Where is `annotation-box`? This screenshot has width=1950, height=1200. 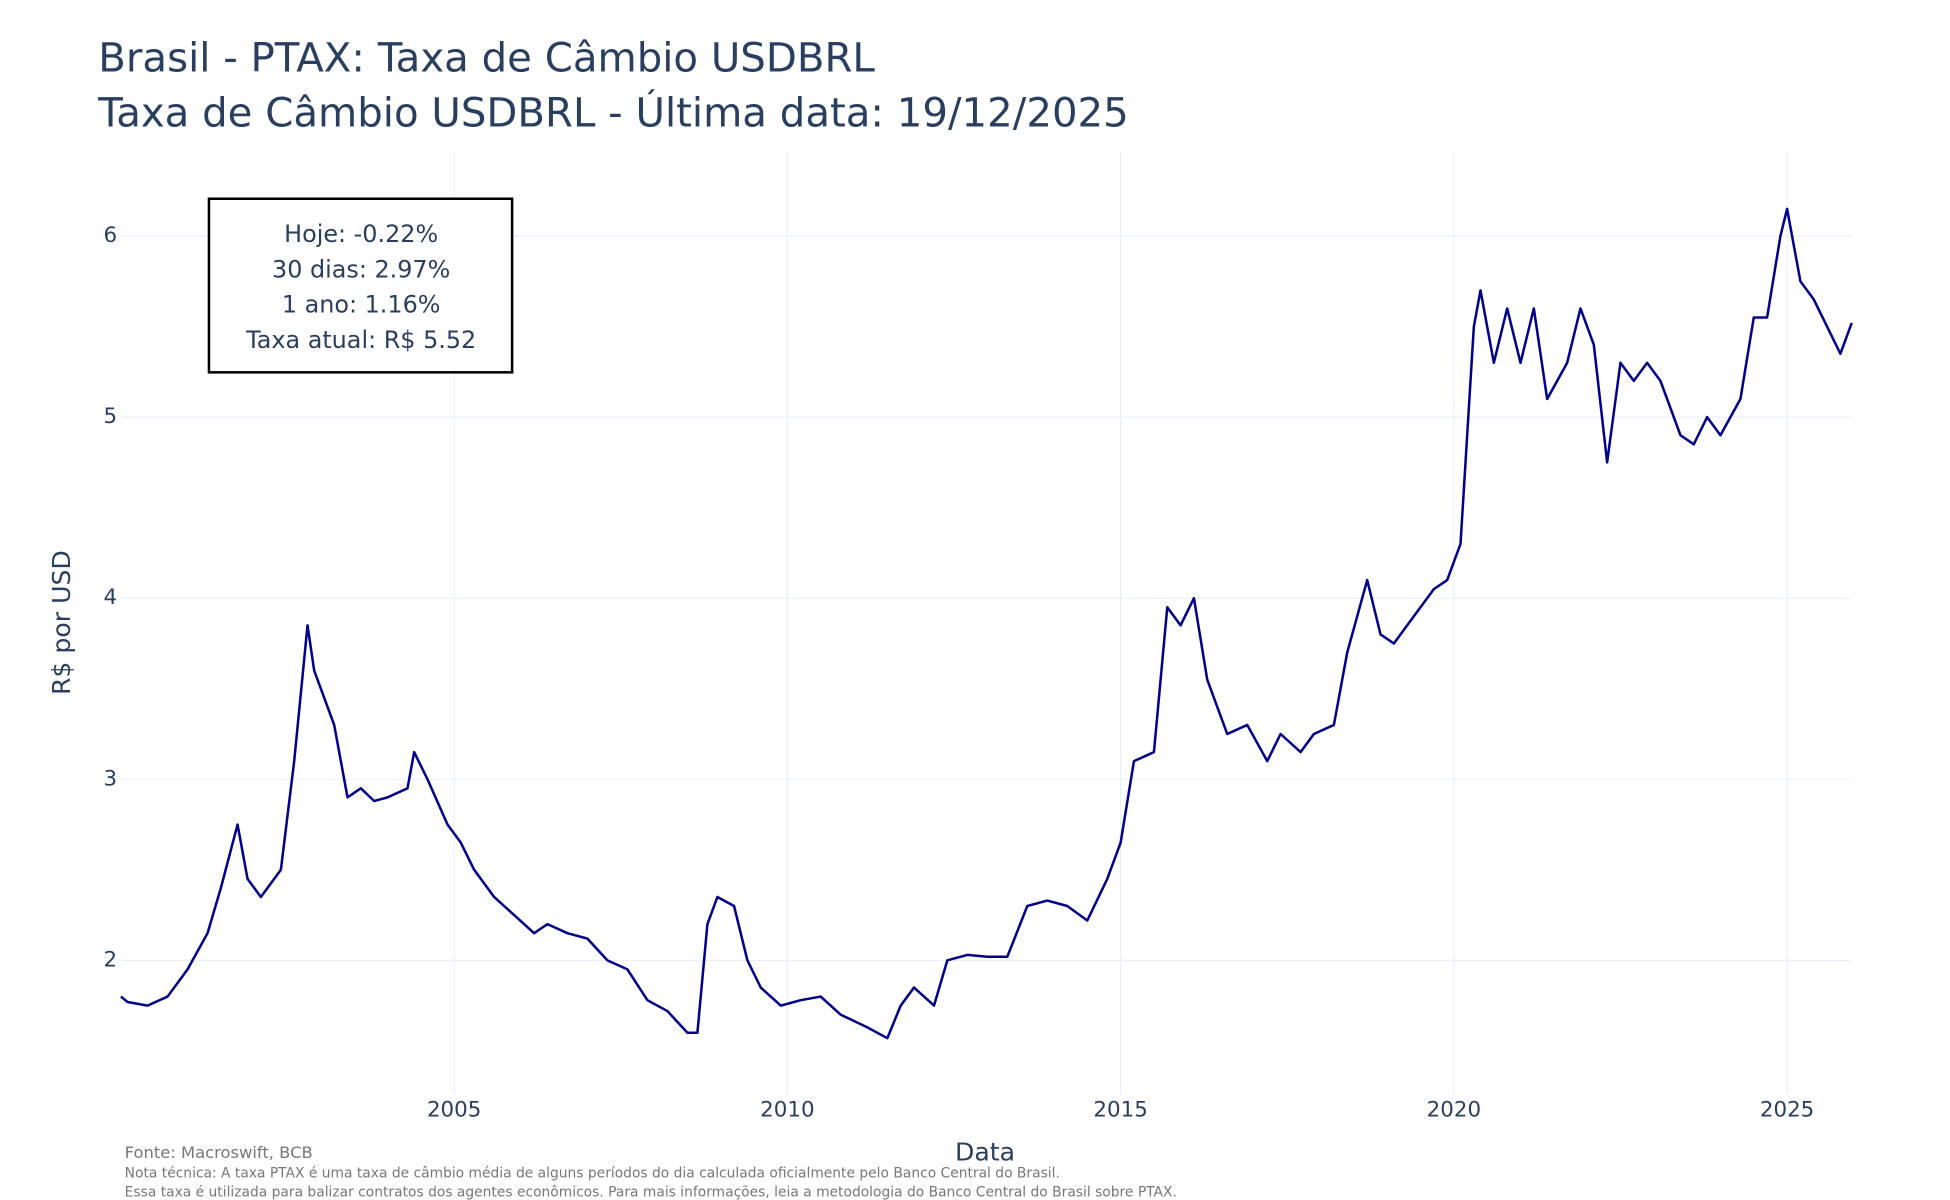 annotation-box is located at coordinates (360, 285).